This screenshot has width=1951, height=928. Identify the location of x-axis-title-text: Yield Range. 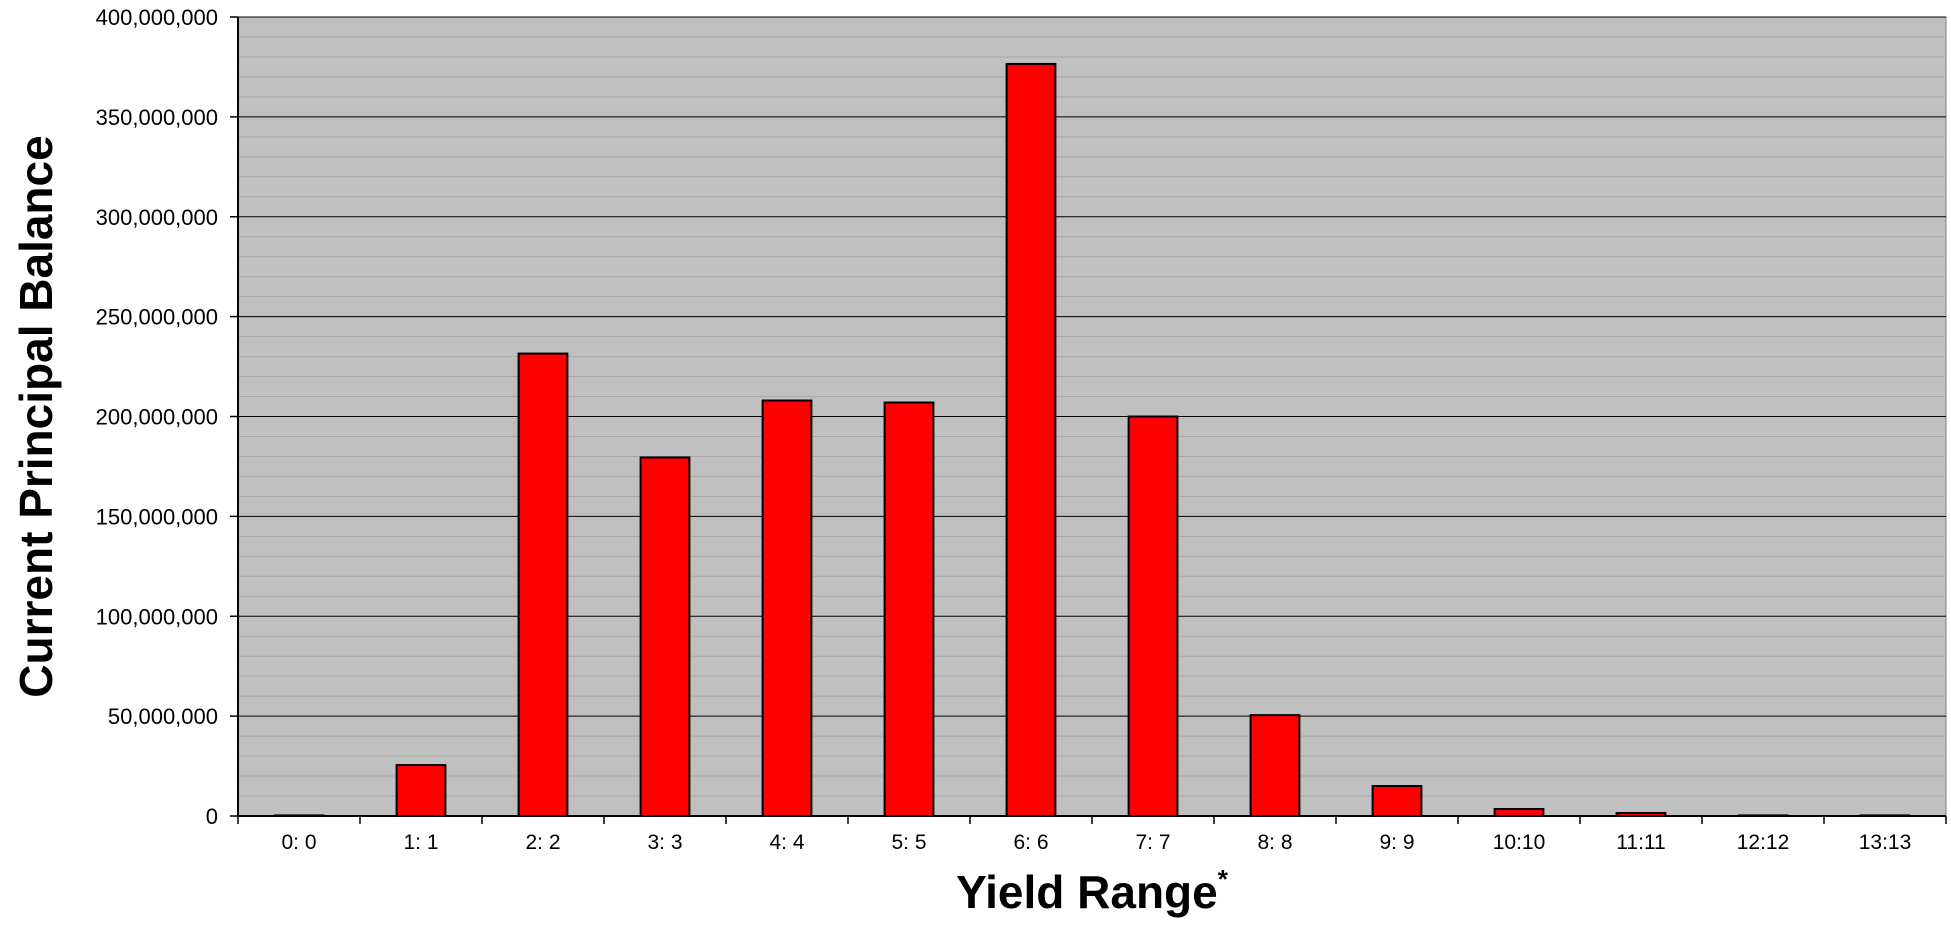
(1087, 892).